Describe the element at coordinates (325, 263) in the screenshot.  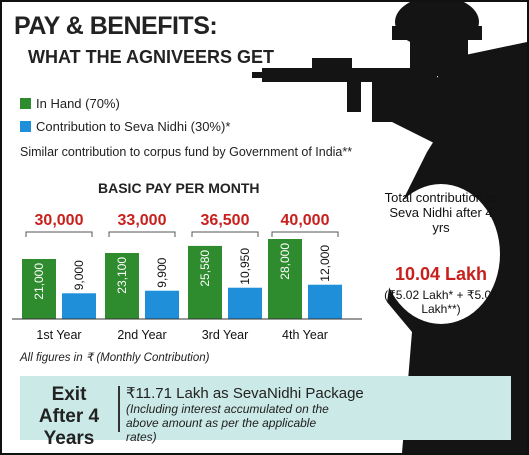
I see `bar-value-label: 12,000` at that location.